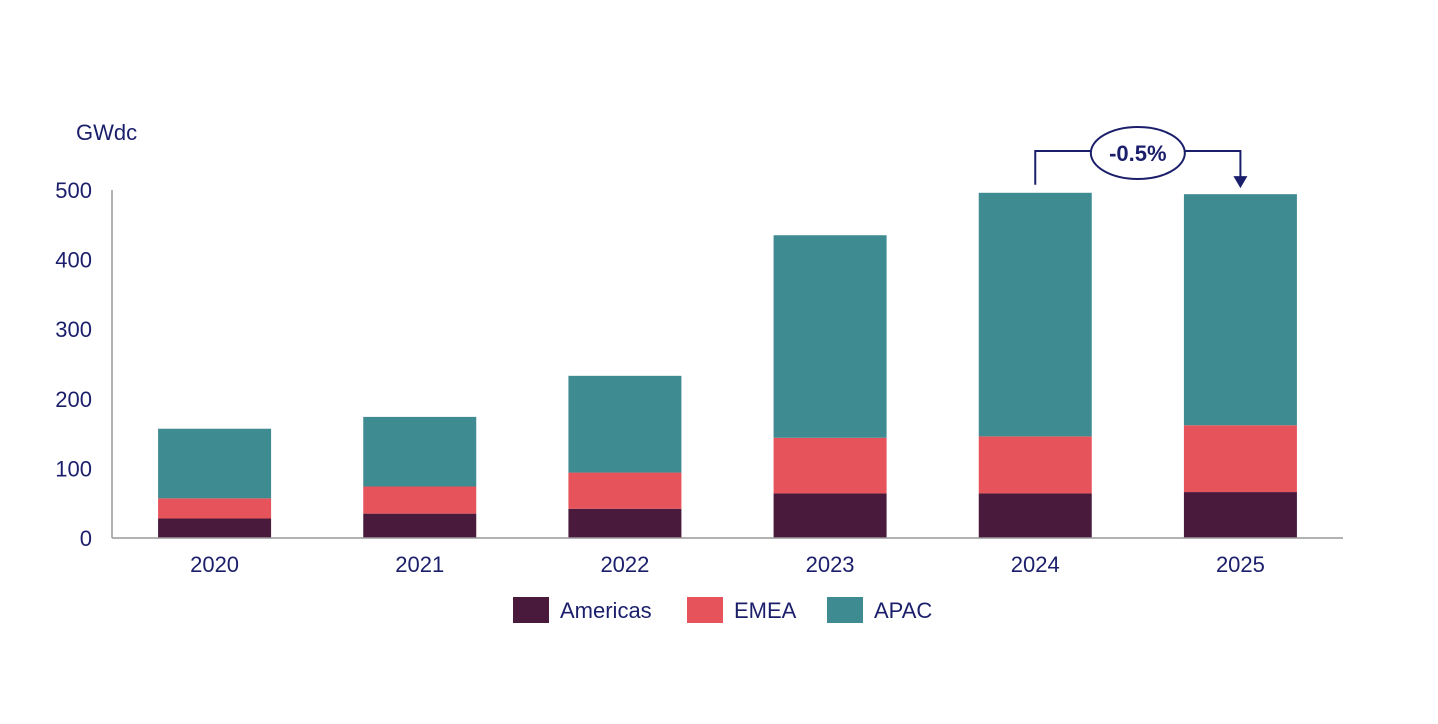 This screenshot has width=1438, height=724. What do you see at coordinates (106, 132) in the screenshot?
I see `y-axis-unit-label: GWdc` at bounding box center [106, 132].